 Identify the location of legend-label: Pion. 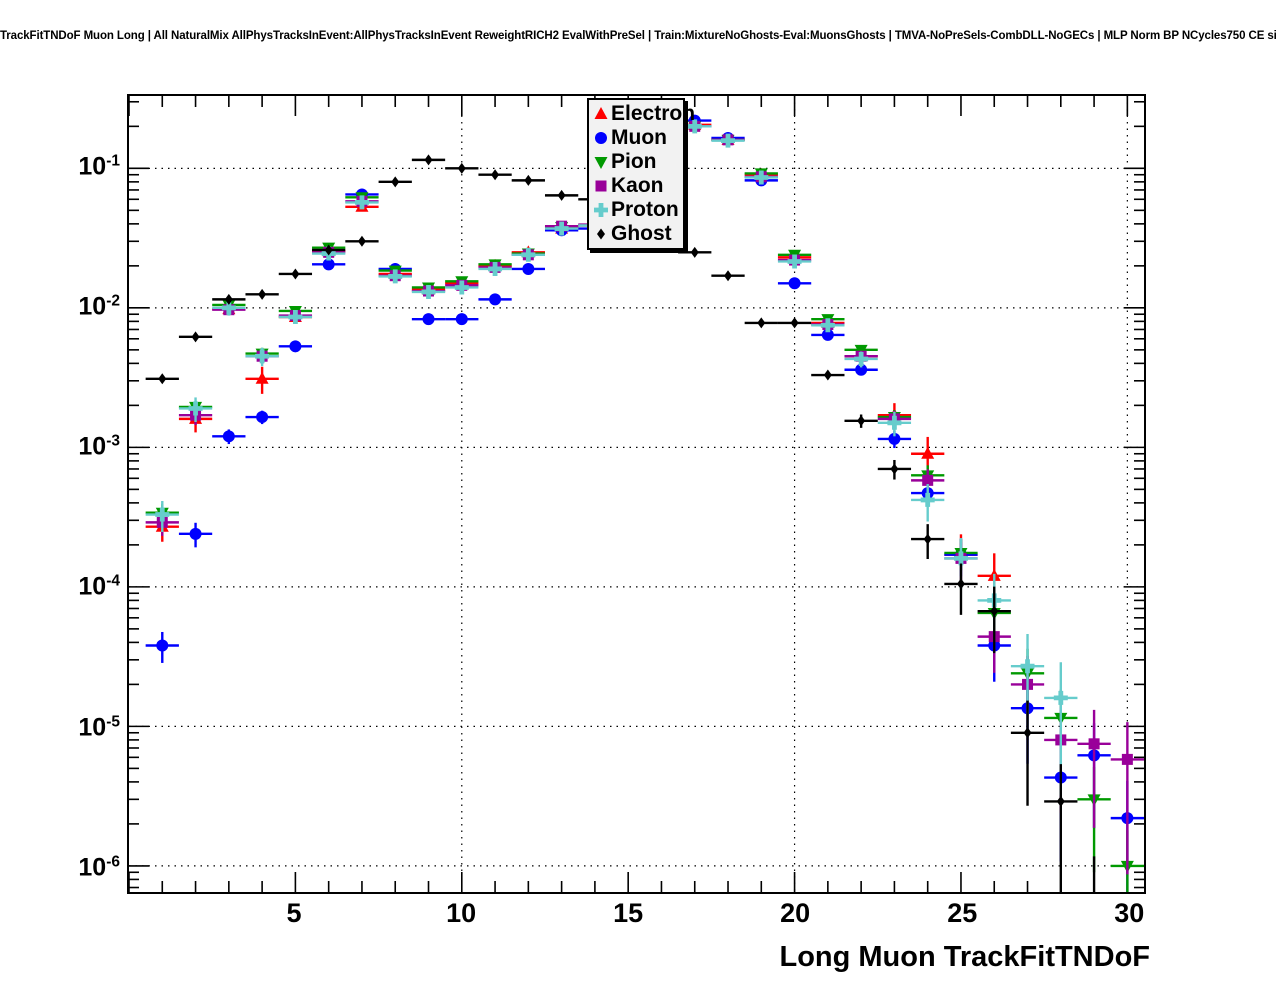
(634, 161).